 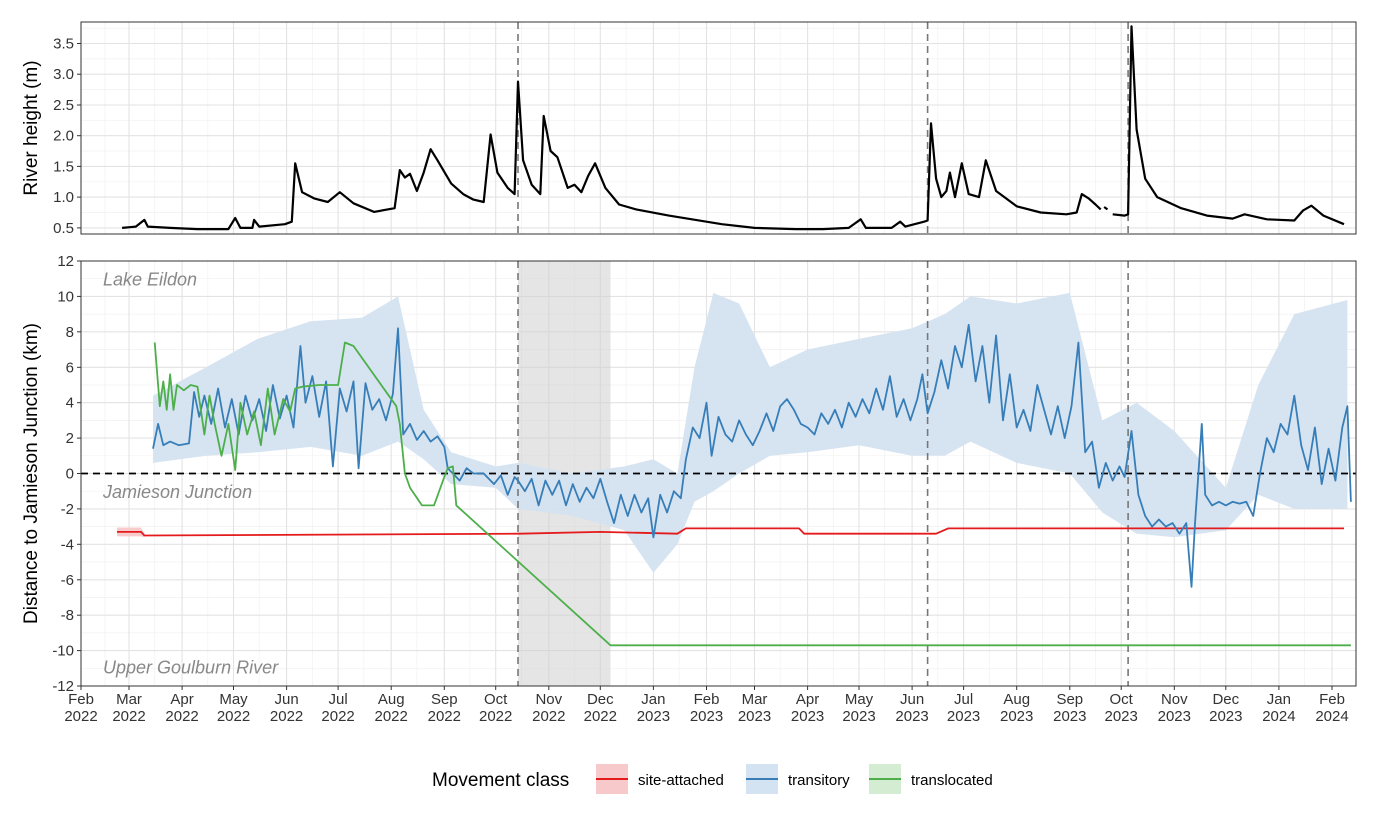 I want to click on bottom-y-axis-title: Distance to Jamieson Junction (km), so click(x=31, y=473).